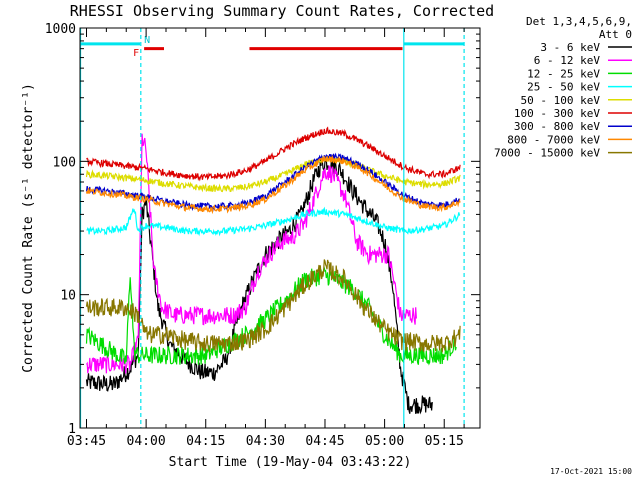  Describe the element at coordinates (86, 441) in the screenshot. I see `x-tick-label: 03:45` at that location.